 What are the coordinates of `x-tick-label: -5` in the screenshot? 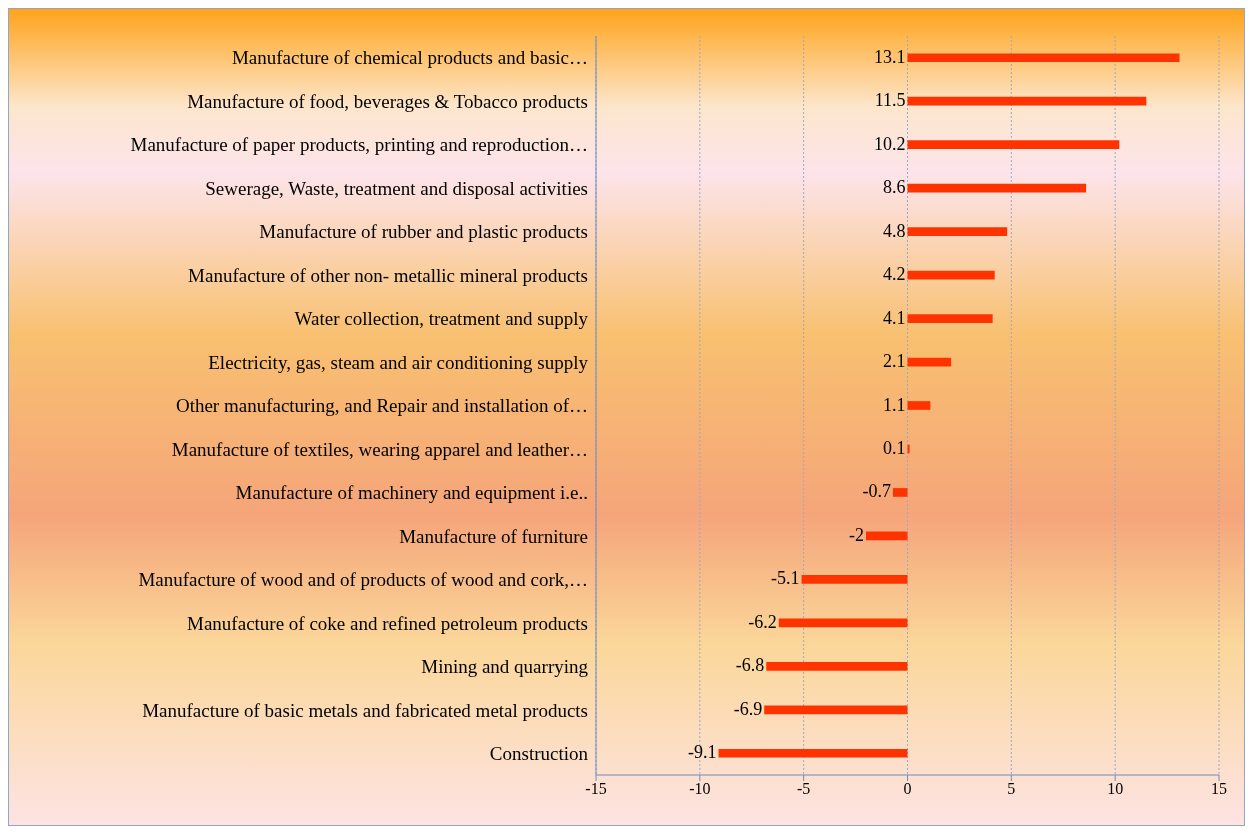 It's located at (804, 789).